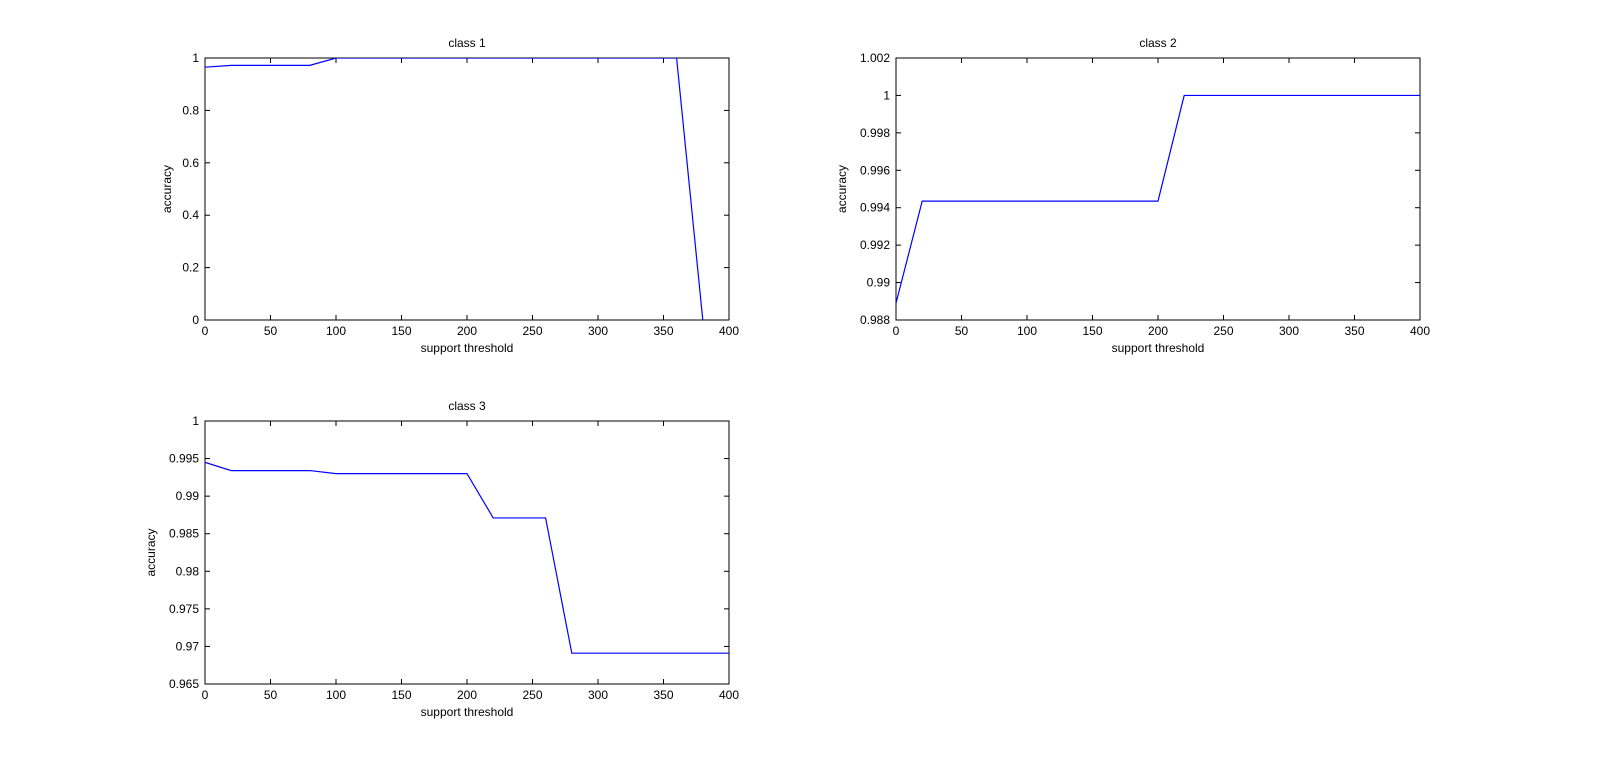 The image size is (1599, 784). I want to click on y-tick-label: 0.98, so click(188, 571).